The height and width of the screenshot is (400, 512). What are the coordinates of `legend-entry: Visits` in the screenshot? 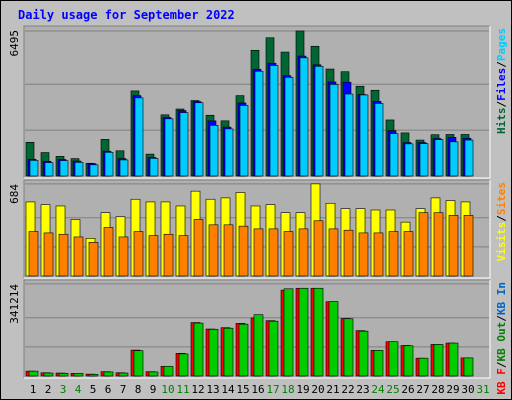 It's located at (501, 242).